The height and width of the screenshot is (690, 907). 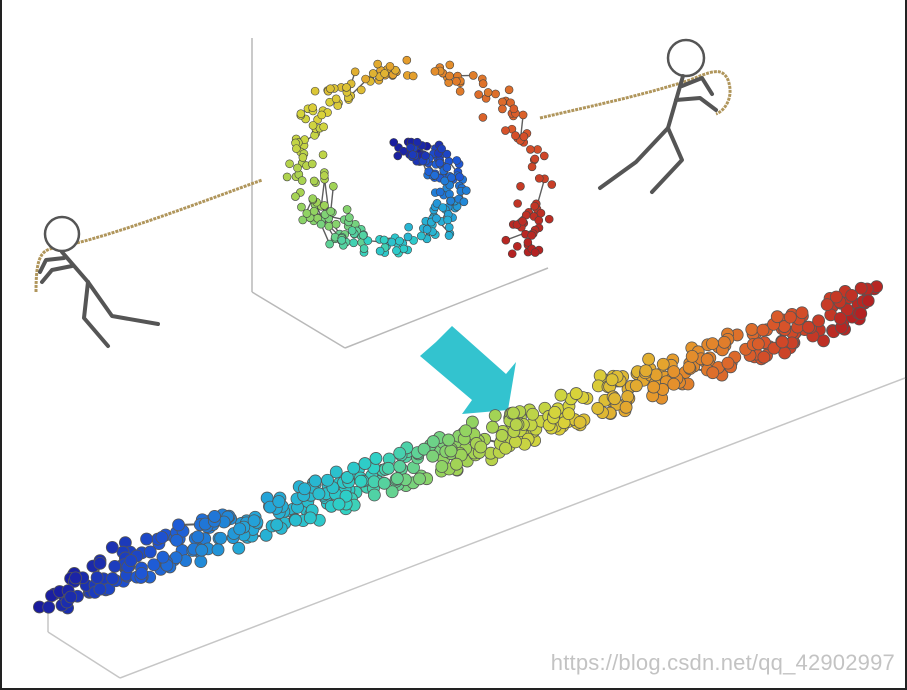 What do you see at coordinates (658, 116) in the screenshot?
I see `right-stick-figure-icon` at bounding box center [658, 116].